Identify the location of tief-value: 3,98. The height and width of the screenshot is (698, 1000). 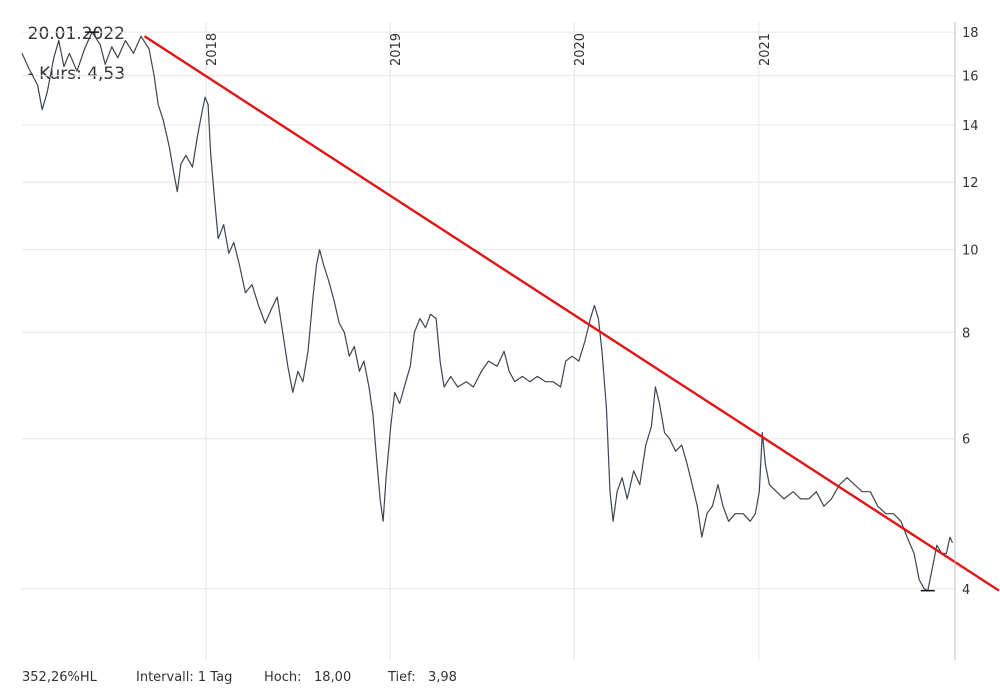
(442, 677).